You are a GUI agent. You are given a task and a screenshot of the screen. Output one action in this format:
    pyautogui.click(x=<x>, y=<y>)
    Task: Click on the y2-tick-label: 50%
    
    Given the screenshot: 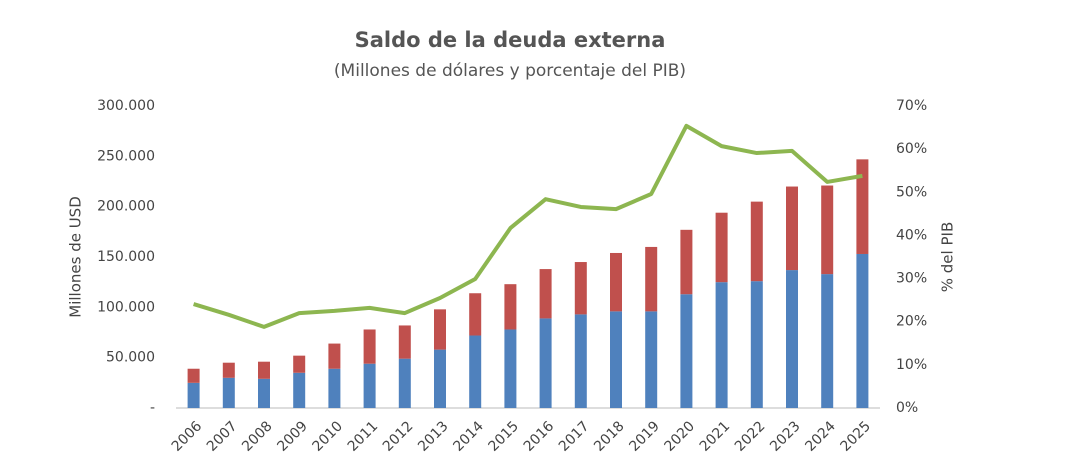 What is the action you would take?
    pyautogui.click(x=911, y=192)
    